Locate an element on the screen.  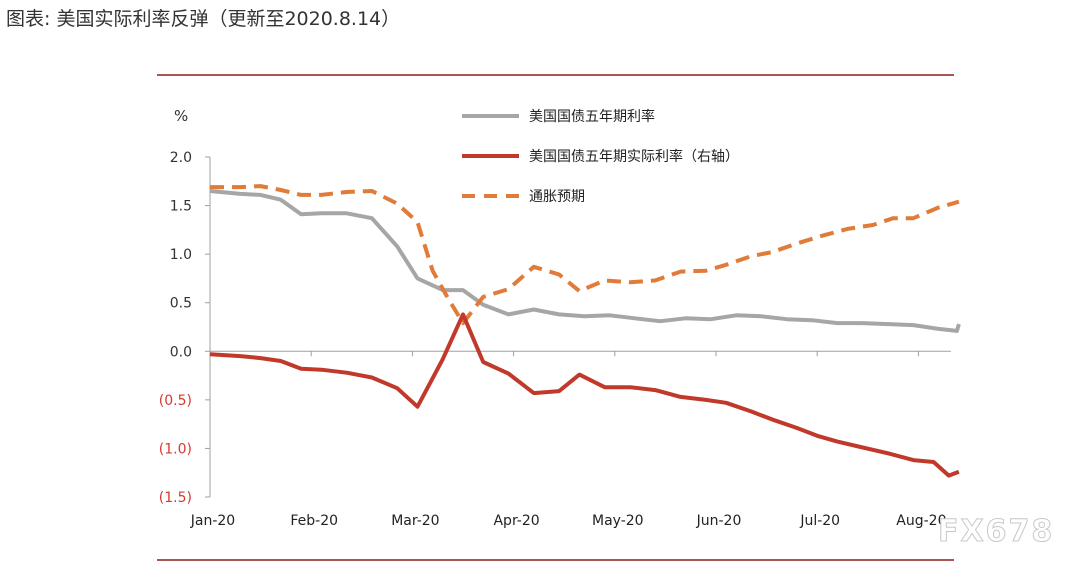
watermark: FX678 is located at coordinates (996, 532).